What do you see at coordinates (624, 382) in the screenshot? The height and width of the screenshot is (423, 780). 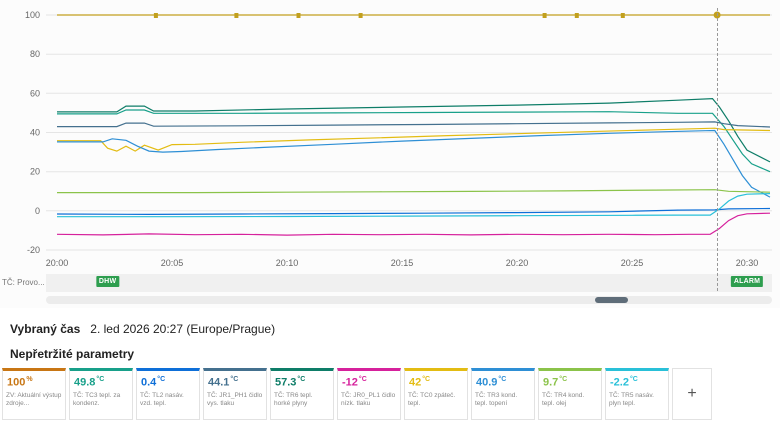 I see `parameter-value: -2.2°C` at bounding box center [624, 382].